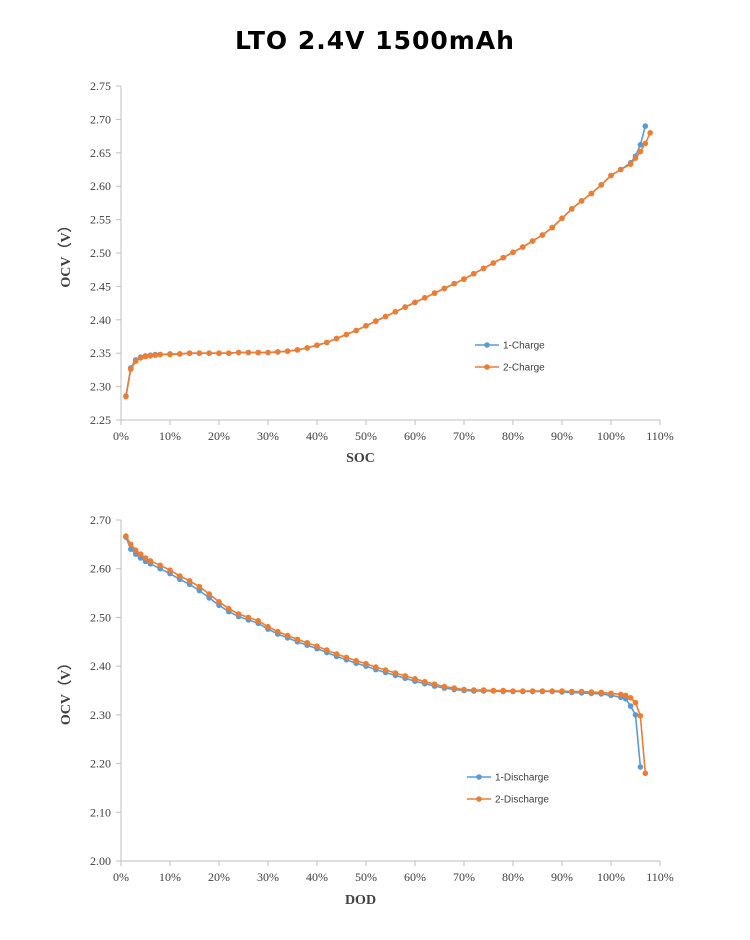 This screenshot has height=940, width=750. What do you see at coordinates (317, 877) in the screenshot?
I see `x-tick-label: 40%` at bounding box center [317, 877].